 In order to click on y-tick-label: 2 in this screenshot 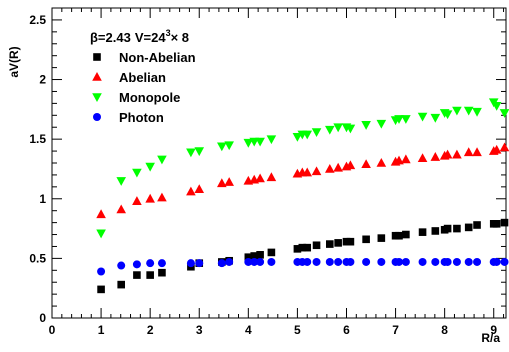, I will do `click(42, 80)`.